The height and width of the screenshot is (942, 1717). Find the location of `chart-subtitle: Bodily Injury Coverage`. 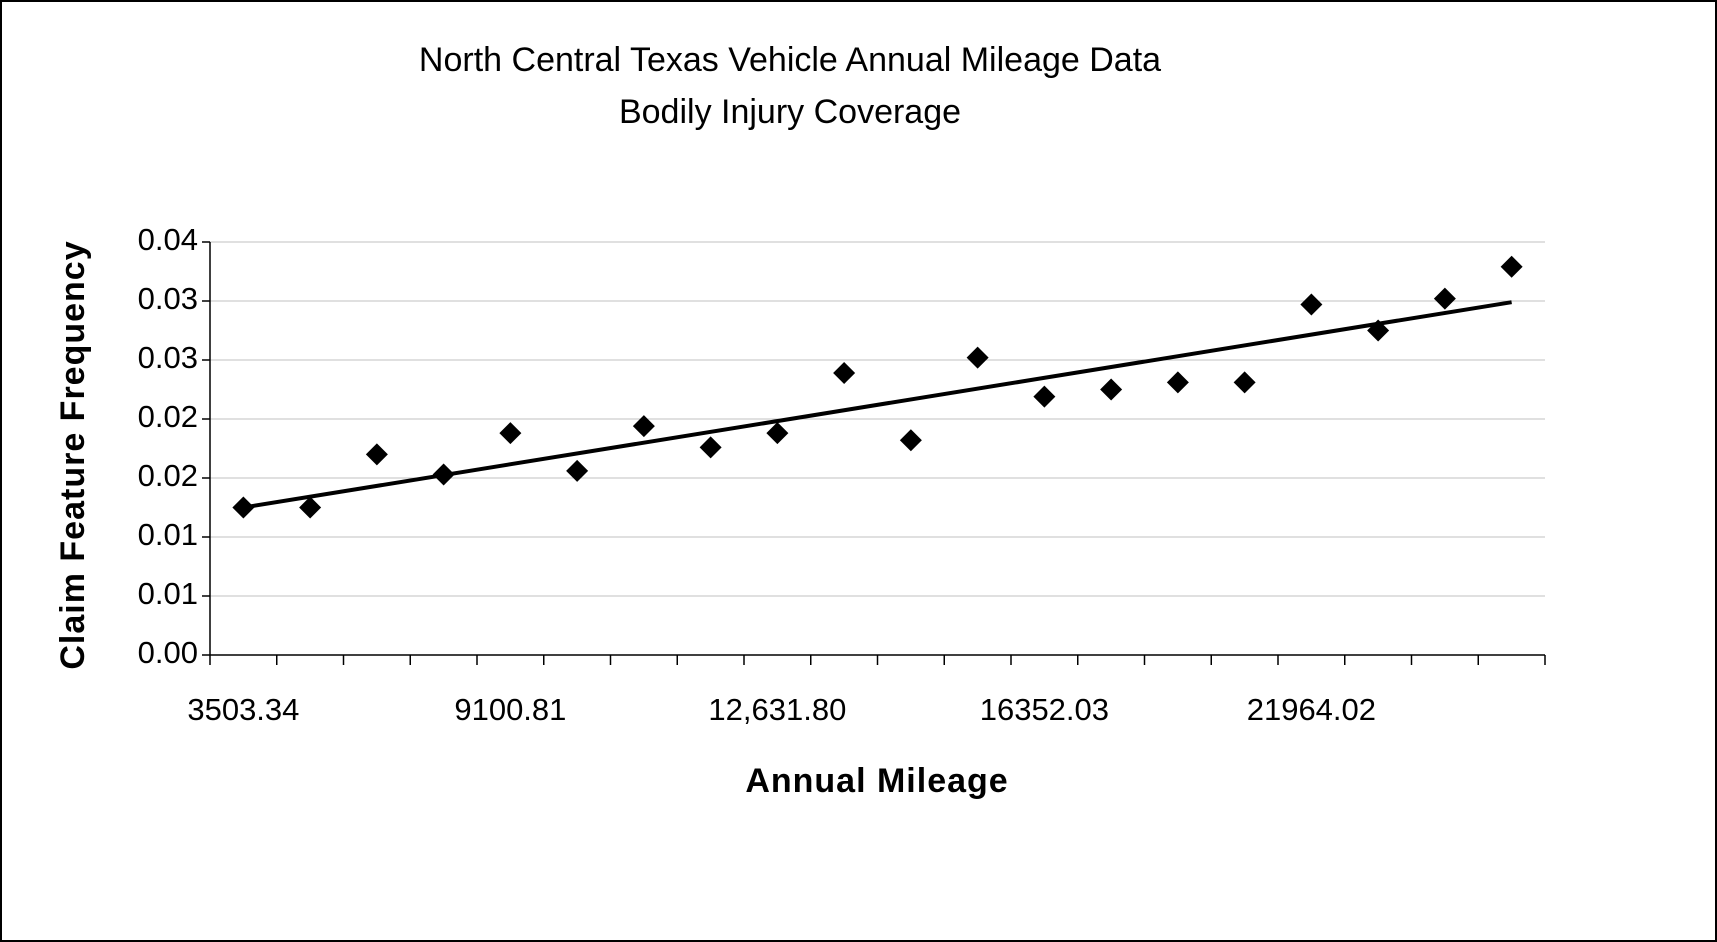

chart-subtitle: Bodily Injury Coverage is located at coordinates (790, 112).